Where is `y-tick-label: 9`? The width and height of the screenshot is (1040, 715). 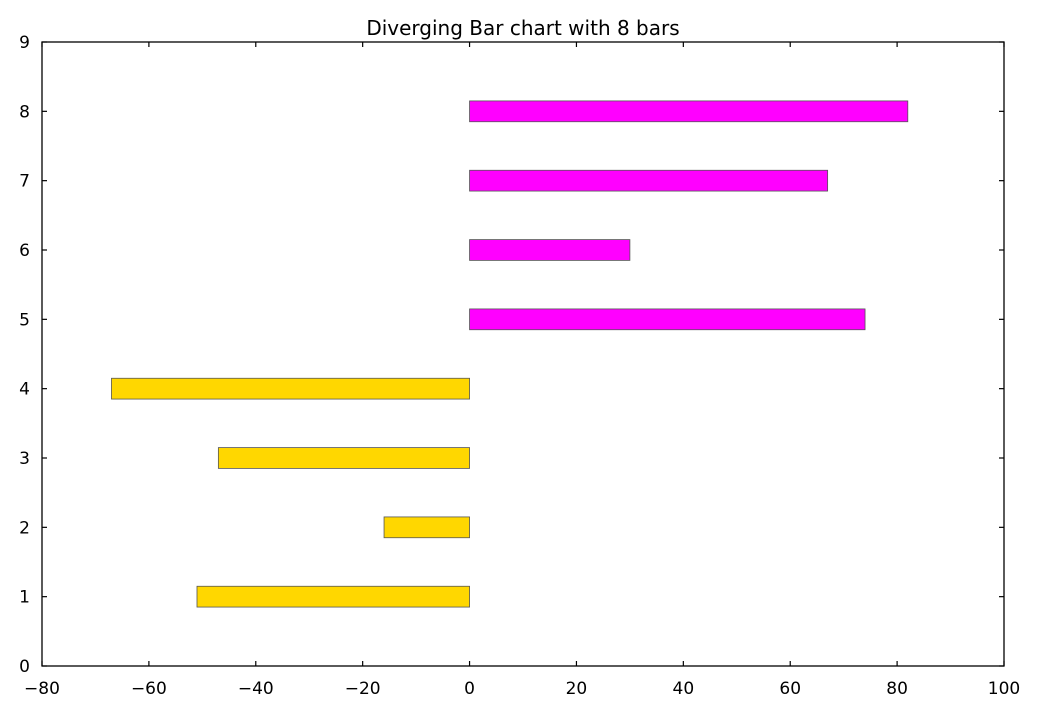
y-tick-label: 9 is located at coordinates (24, 43).